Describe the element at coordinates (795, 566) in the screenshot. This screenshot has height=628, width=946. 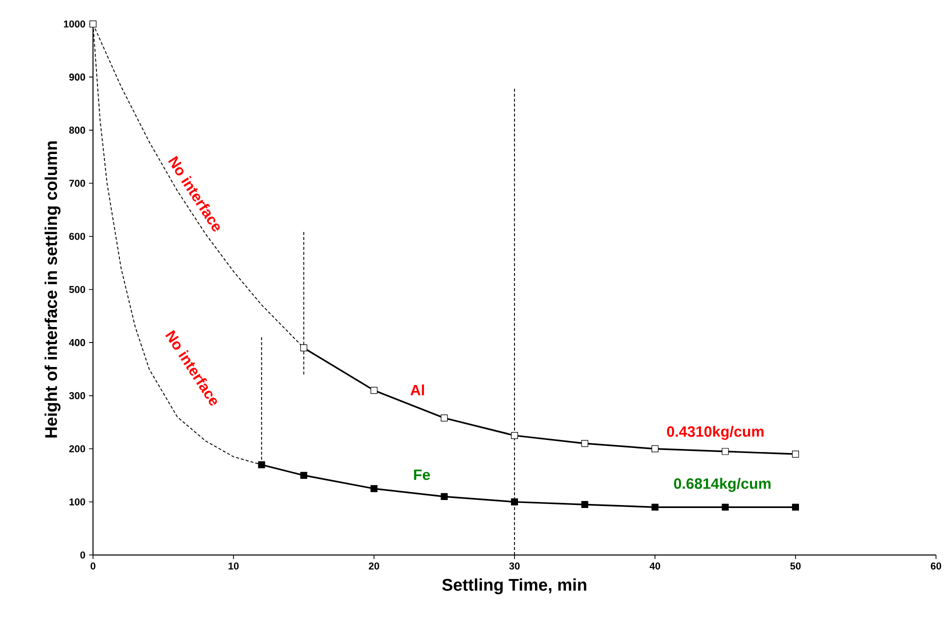
I see `x-tick-label: 50` at that location.